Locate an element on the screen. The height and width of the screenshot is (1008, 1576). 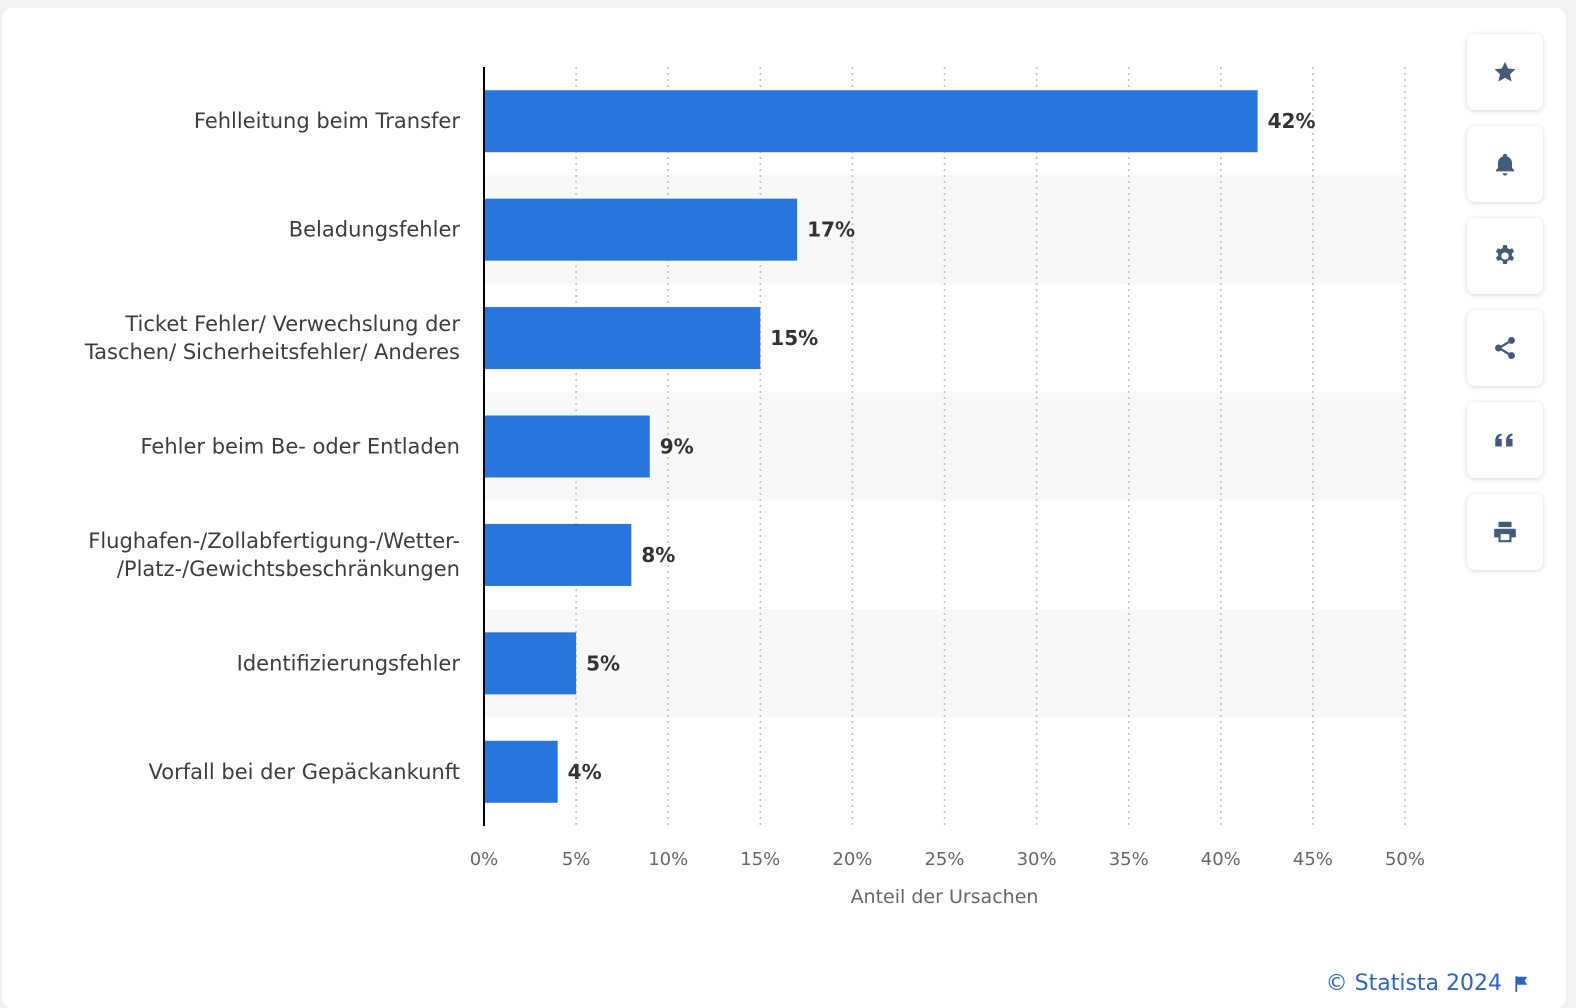
category-label-line: Identifizierungsfehler is located at coordinates (349, 663).